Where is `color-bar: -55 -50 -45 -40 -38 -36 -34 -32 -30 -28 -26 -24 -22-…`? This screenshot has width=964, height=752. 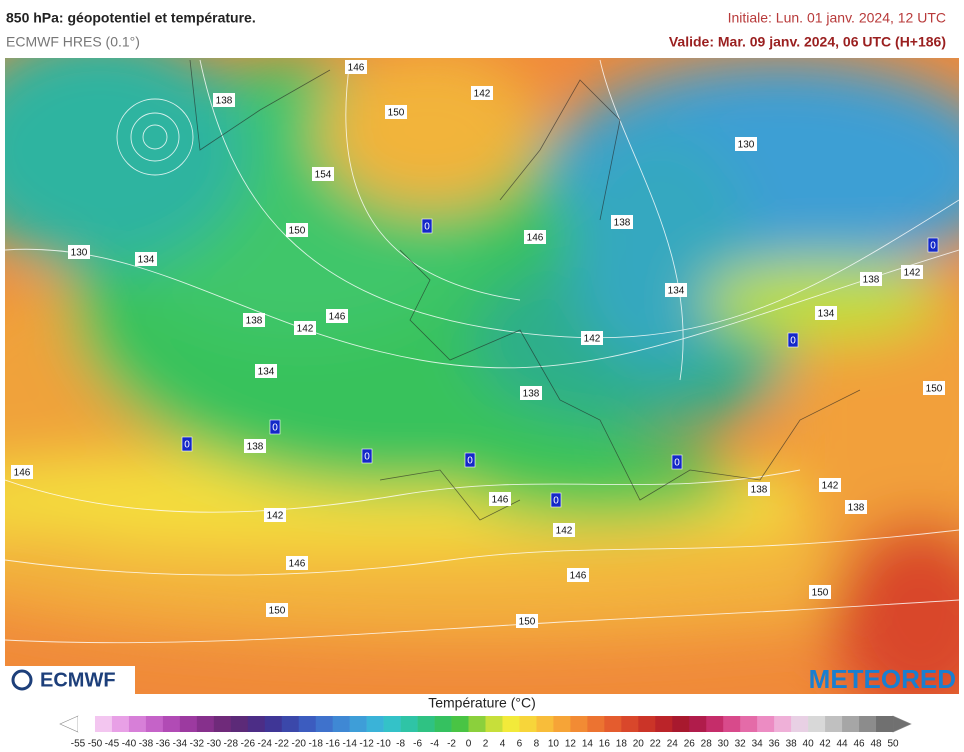
color-bar: -55 -50 -45 -40 -38 -36 -34 -32 -30 -28 -26 -24 -22-… is located at coordinates (485, 732).